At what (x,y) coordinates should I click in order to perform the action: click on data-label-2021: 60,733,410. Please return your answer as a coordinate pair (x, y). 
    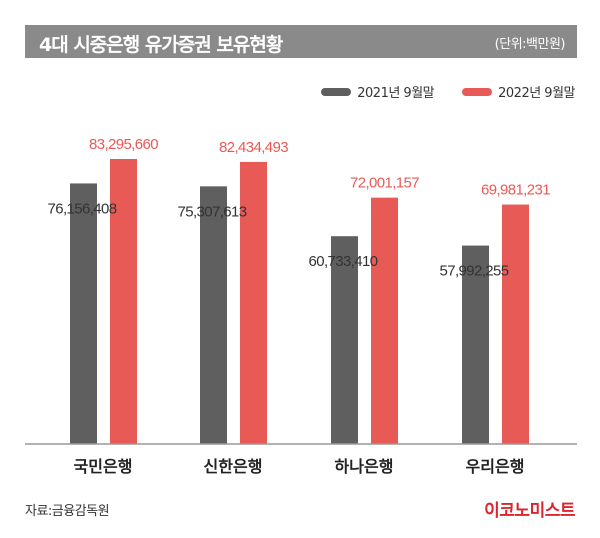
    Looking at the image, I should click on (342, 261).